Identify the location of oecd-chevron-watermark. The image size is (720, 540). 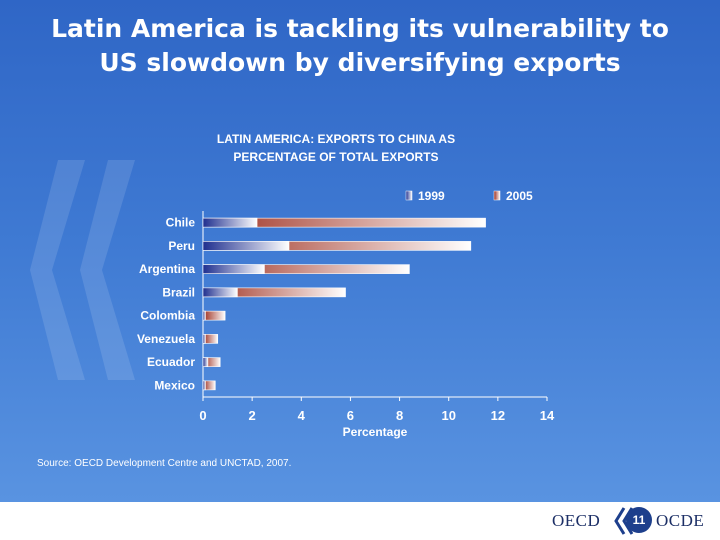
(82, 270).